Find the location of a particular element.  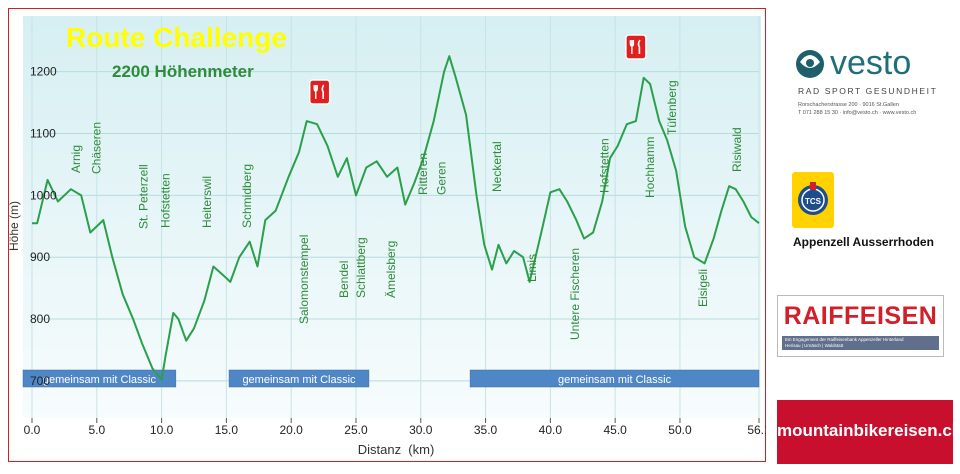

chart-subtitle: 2200 Höhenmeter is located at coordinates (183, 71).